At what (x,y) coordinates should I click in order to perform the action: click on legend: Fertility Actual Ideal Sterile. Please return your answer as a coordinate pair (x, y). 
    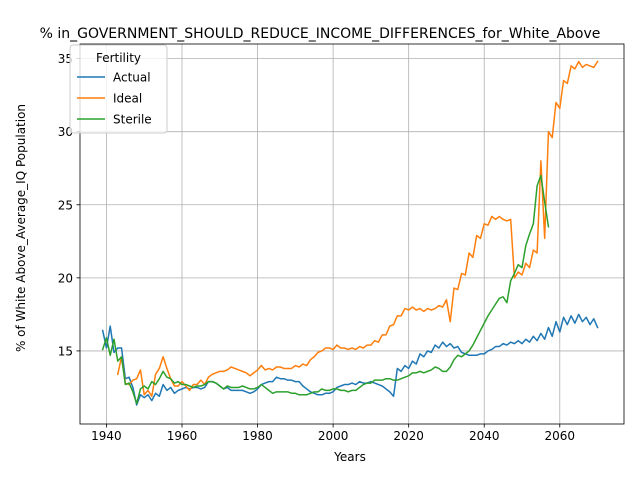
    Looking at the image, I should click on (118, 89).